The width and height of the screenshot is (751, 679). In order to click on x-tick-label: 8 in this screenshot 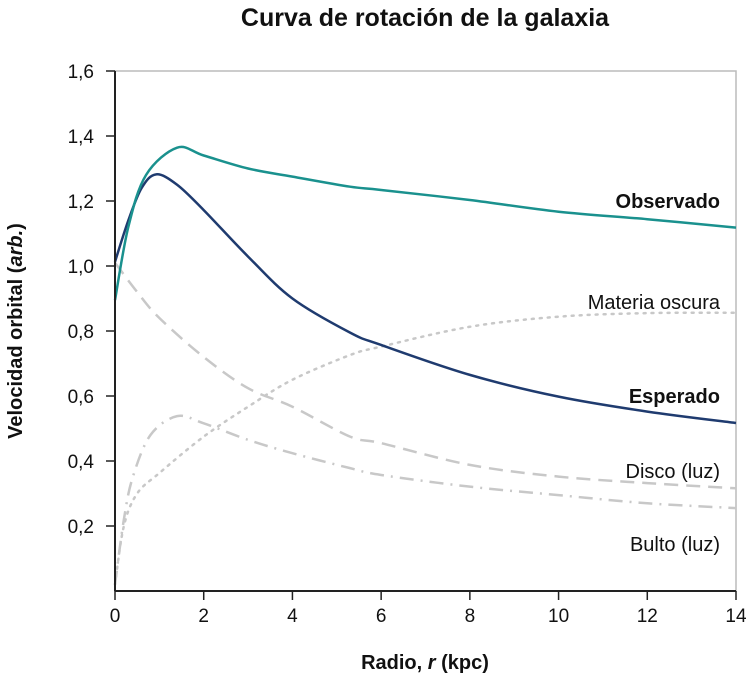, I will do `click(470, 616)`.